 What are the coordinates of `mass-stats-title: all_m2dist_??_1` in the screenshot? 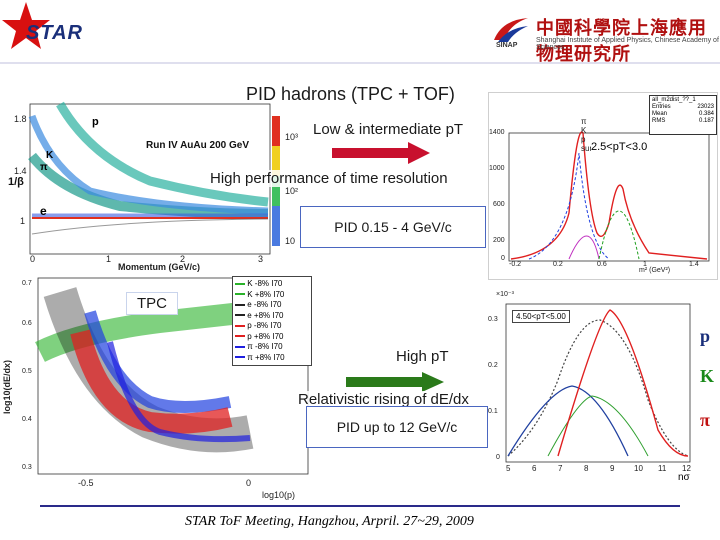 It's located at (674, 100).